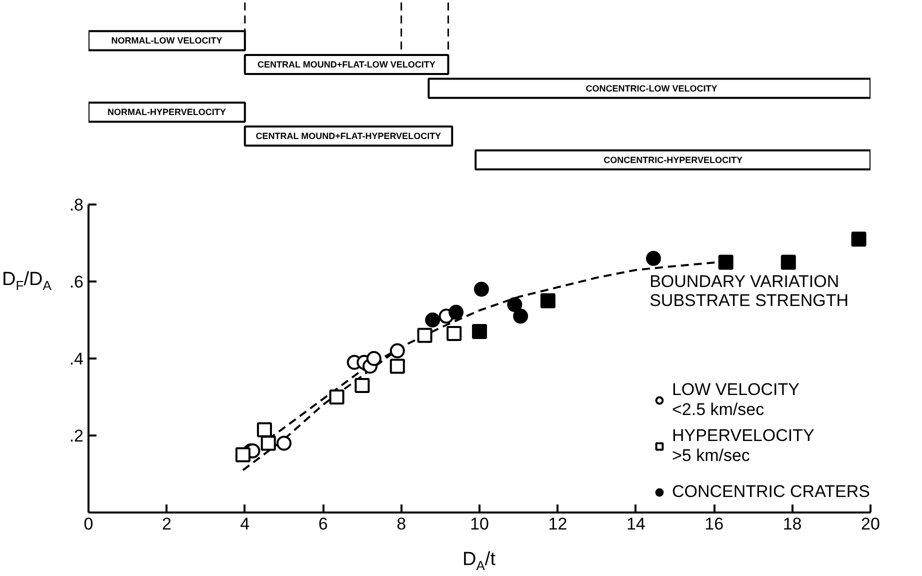  Describe the element at coordinates (347, 65) in the screenshot. I see `category-label: CENTRAL MOUND+FLAT-LOW VELOCITY` at that location.